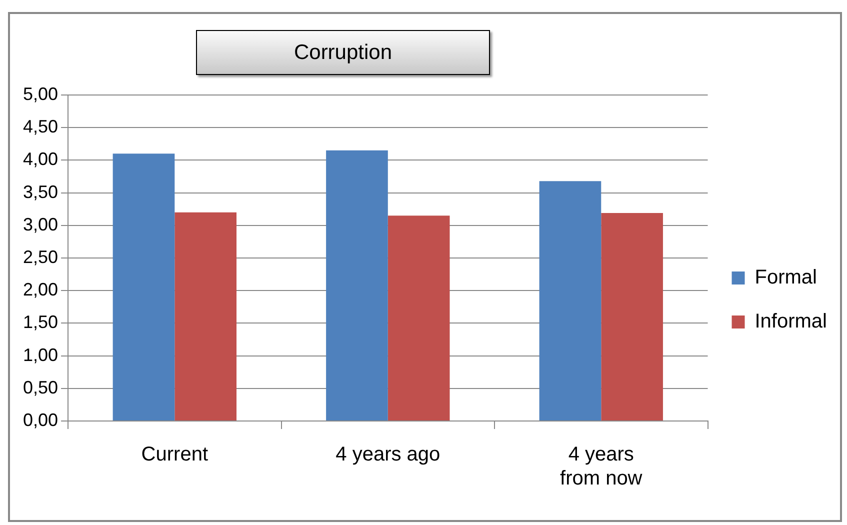  What do you see at coordinates (388, 455) in the screenshot?
I see `x-tick-label: 4 years ago` at bounding box center [388, 455].